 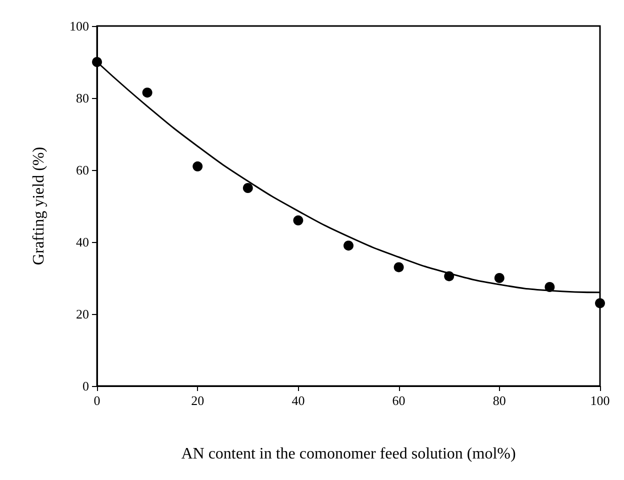 What do you see at coordinates (600, 400) in the screenshot?
I see `x-tick-label: 100` at bounding box center [600, 400].